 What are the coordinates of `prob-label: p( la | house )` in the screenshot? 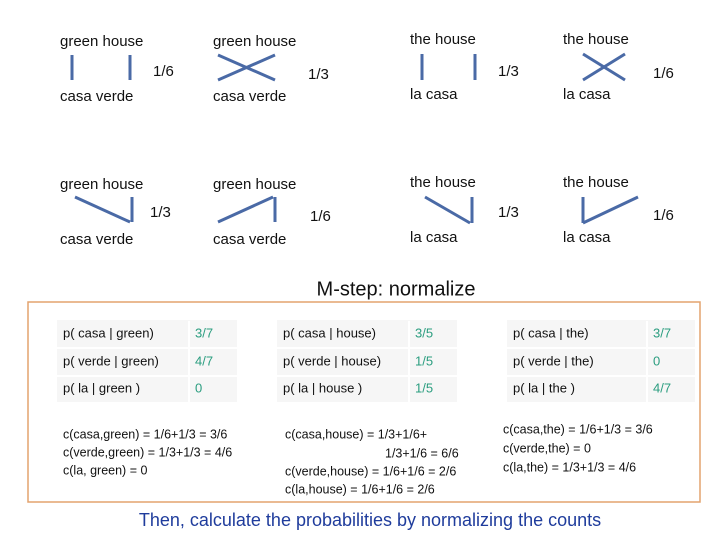 It's located at (322, 387).